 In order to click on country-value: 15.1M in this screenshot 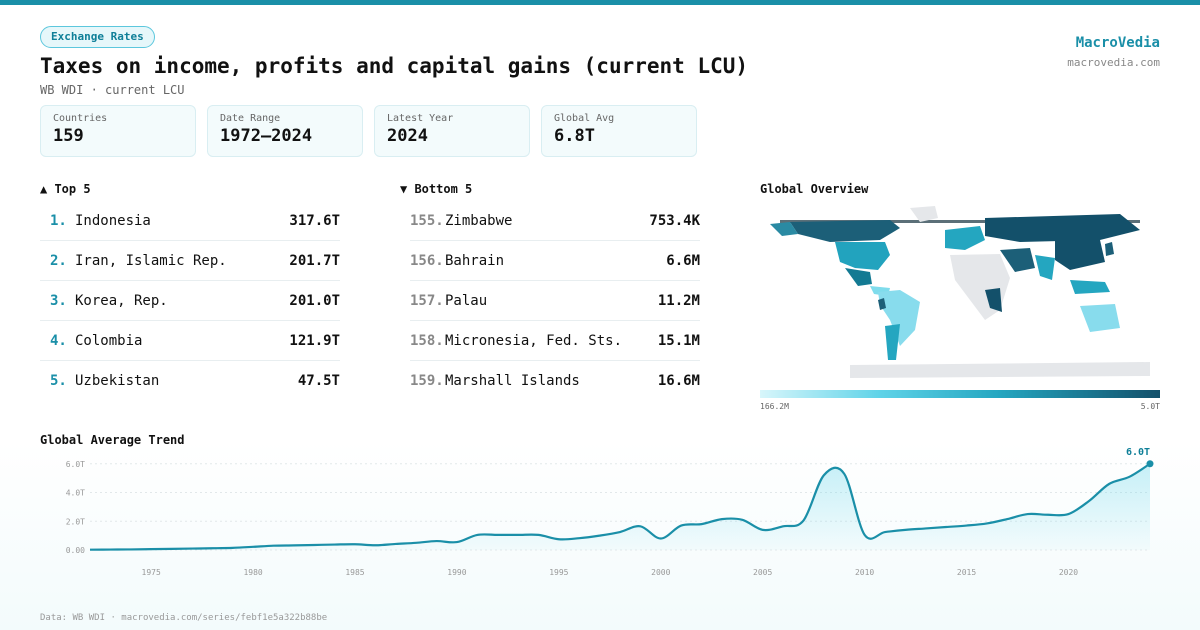, I will do `click(678, 340)`.